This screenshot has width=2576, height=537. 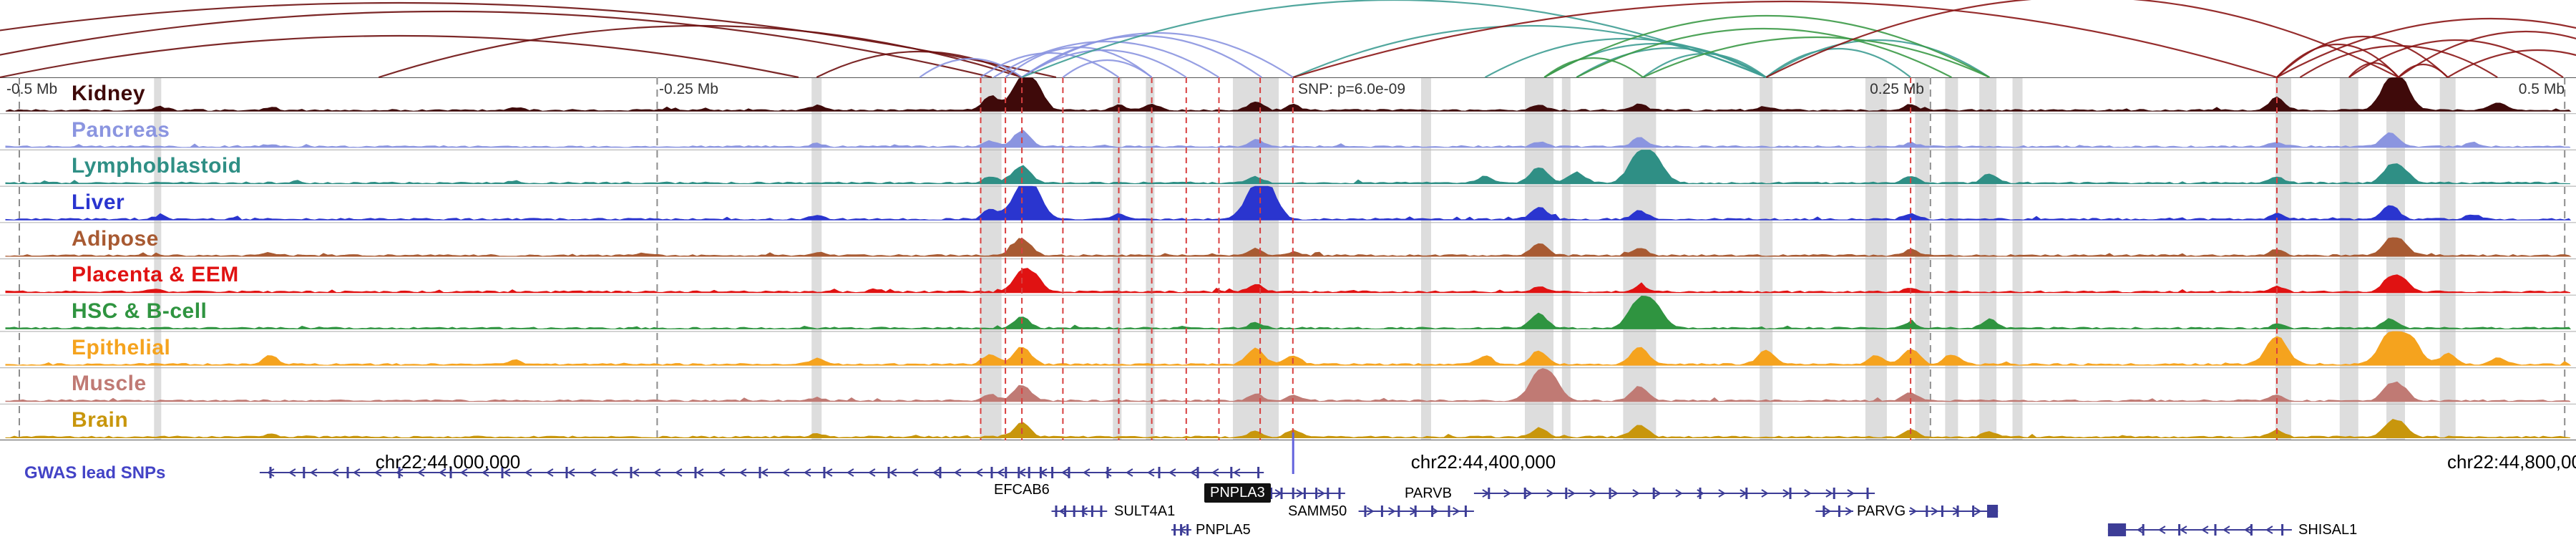 What do you see at coordinates (2511, 462) in the screenshot?
I see `coordinate-label-44800000: chr22:44,800,000` at bounding box center [2511, 462].